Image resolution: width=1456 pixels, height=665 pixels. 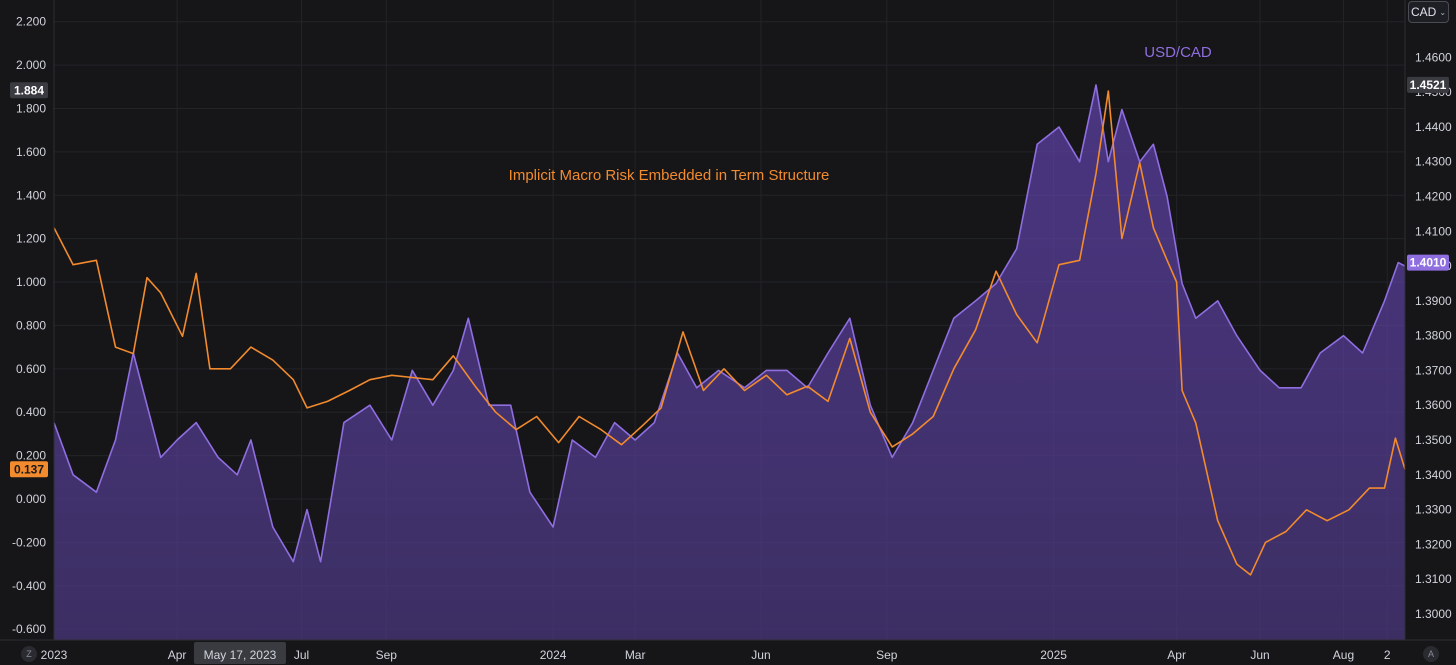 What do you see at coordinates (29, 586) in the screenshot?
I see `left-tick-label: -0.400` at bounding box center [29, 586].